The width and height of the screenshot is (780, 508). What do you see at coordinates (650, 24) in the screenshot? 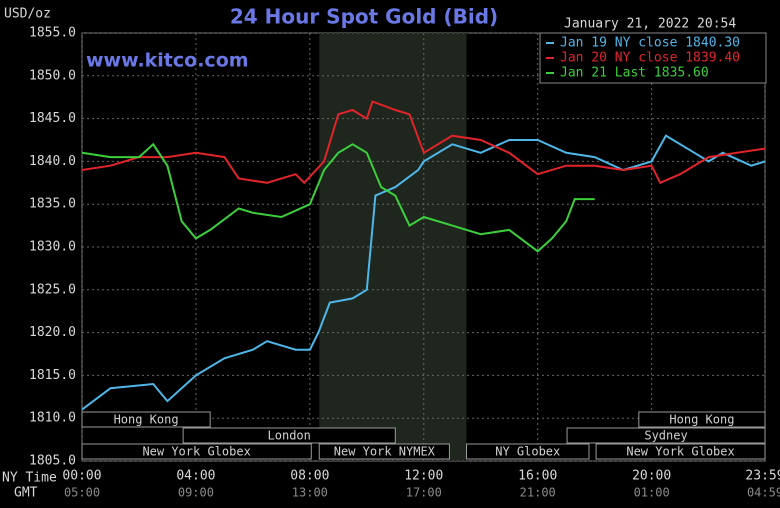
I see `timestamp: January 21, 2022 20:54` at bounding box center [650, 24].